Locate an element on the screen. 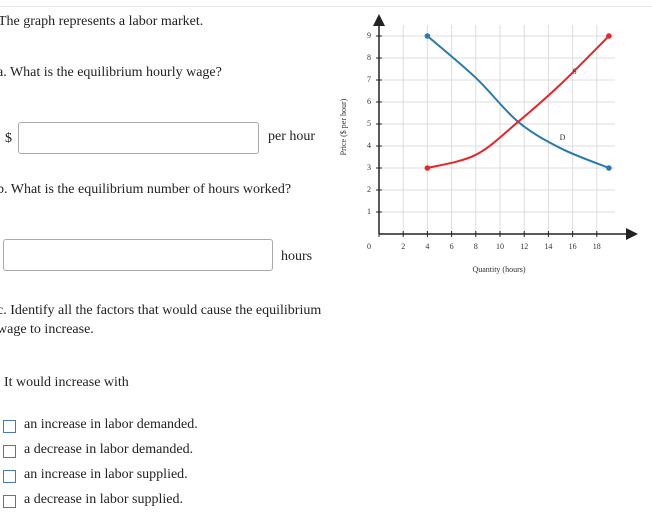  y-tick-label: 3 is located at coordinates (369, 167).